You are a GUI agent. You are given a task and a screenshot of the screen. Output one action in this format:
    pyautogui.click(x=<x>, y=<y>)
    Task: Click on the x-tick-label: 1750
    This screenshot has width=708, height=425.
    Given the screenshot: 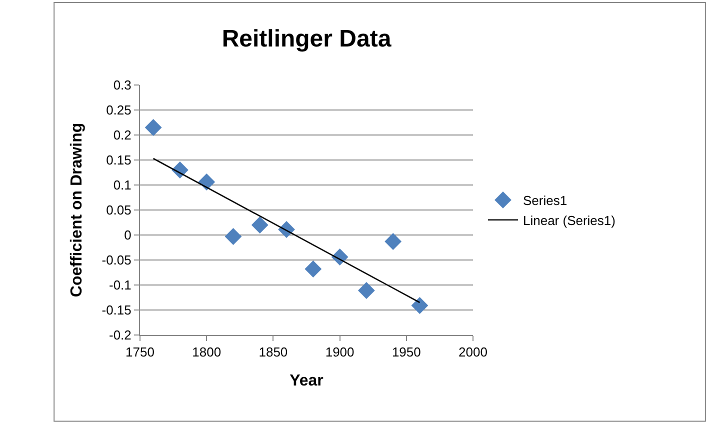 What is the action you would take?
    pyautogui.click(x=140, y=352)
    